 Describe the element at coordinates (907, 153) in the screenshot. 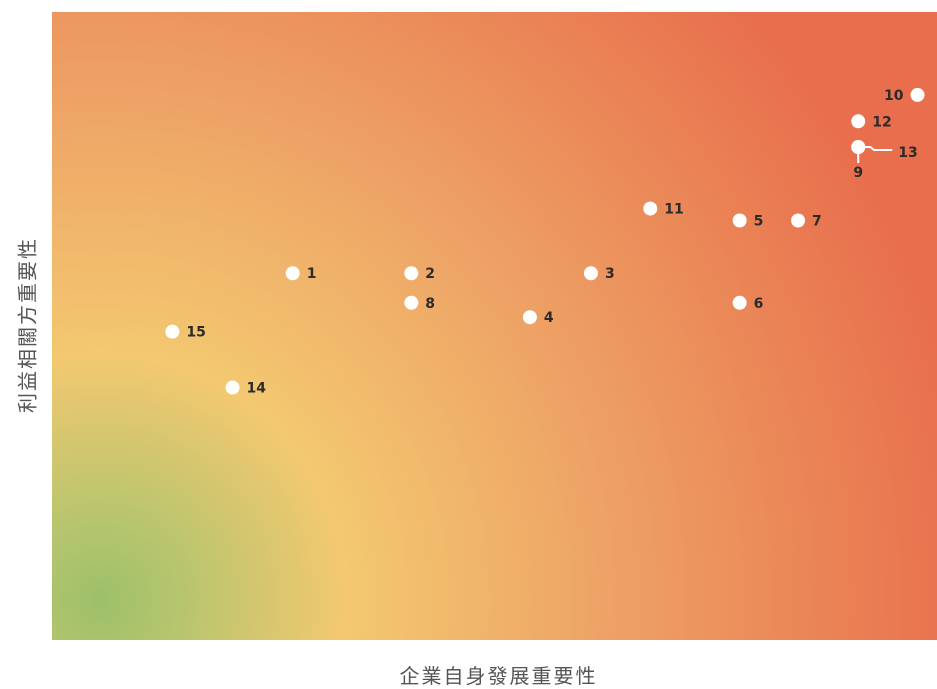

I see `point-label-13: 13` at that location.